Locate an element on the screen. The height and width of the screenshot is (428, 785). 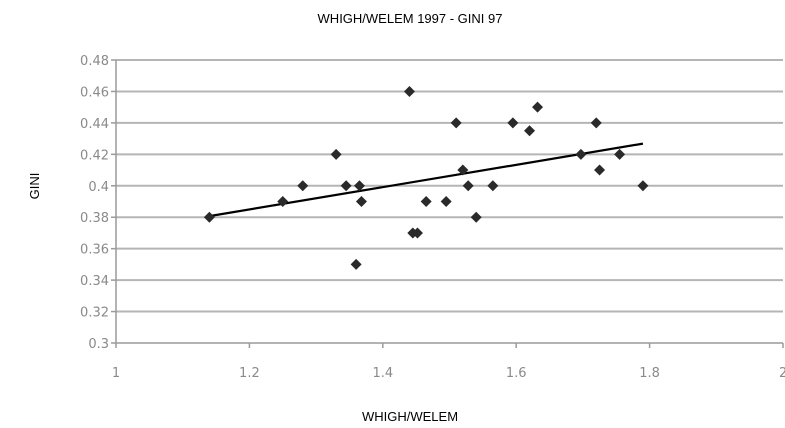
x-tick-label: 1.4 is located at coordinates (382, 373).